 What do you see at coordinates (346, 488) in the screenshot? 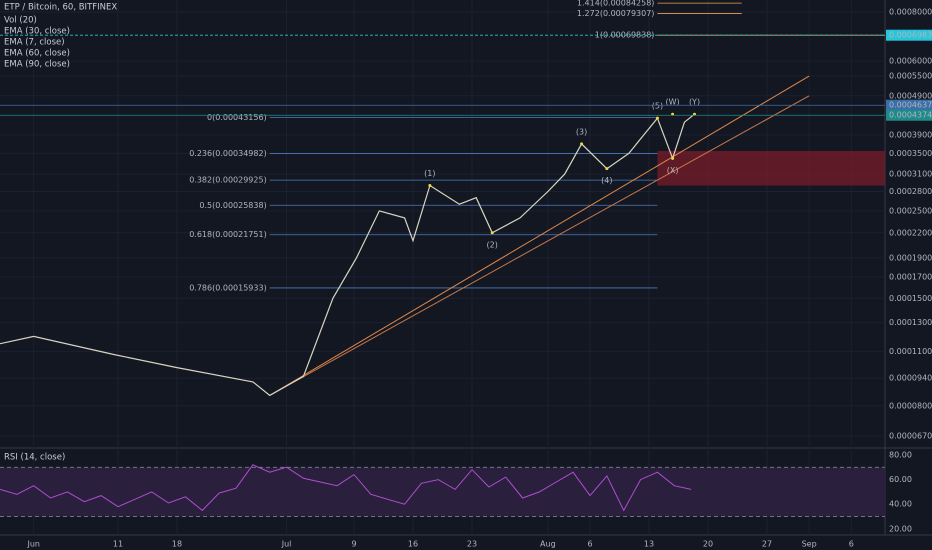
I see `rsi-line` at bounding box center [346, 488].